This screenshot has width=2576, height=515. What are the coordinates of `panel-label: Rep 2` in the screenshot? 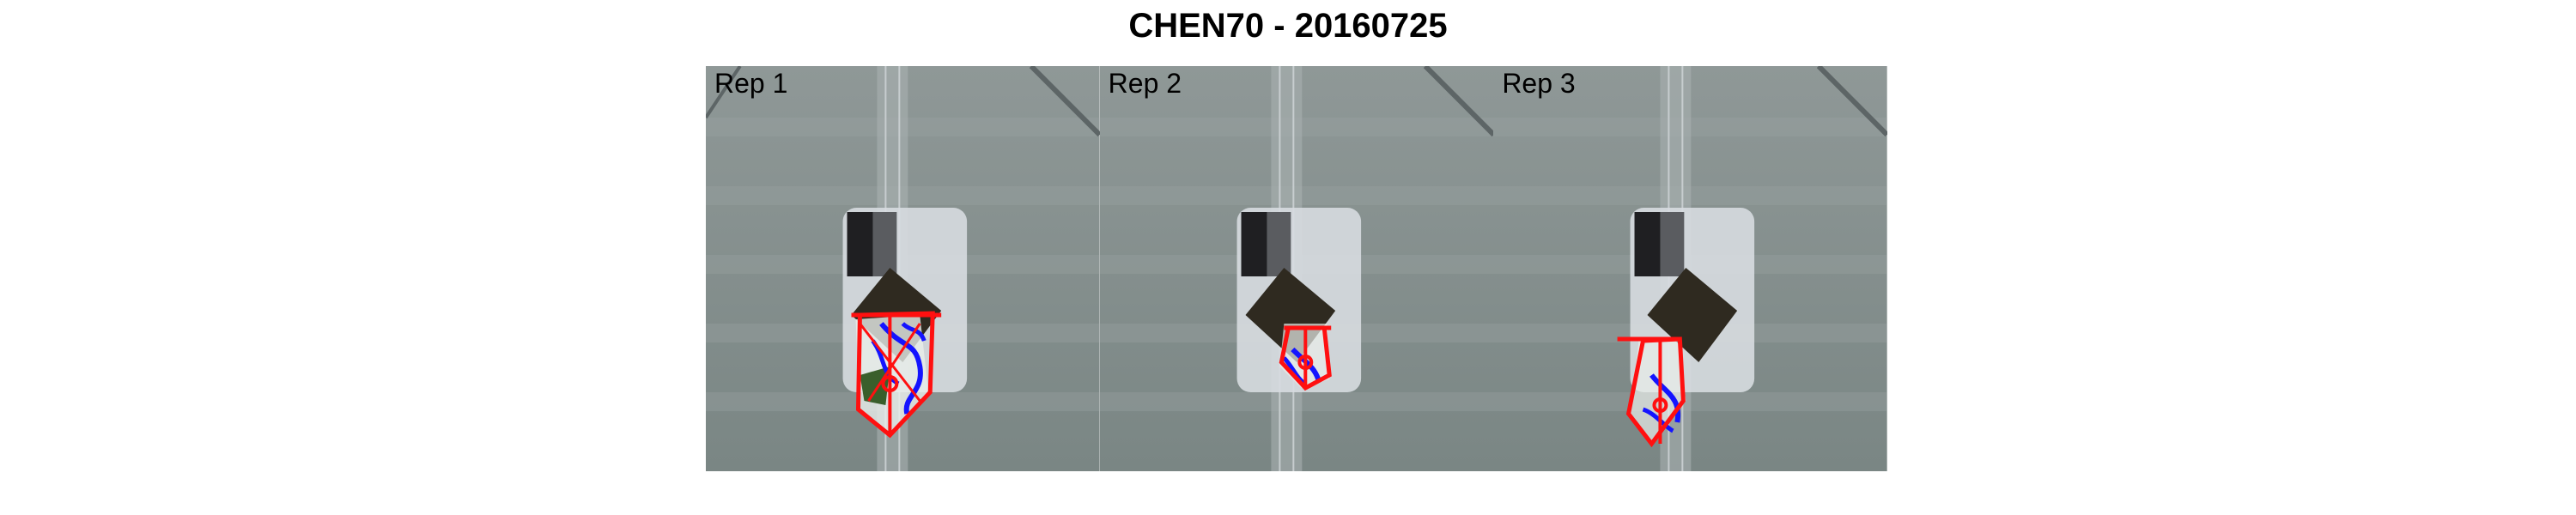 It's located at (1145, 83).